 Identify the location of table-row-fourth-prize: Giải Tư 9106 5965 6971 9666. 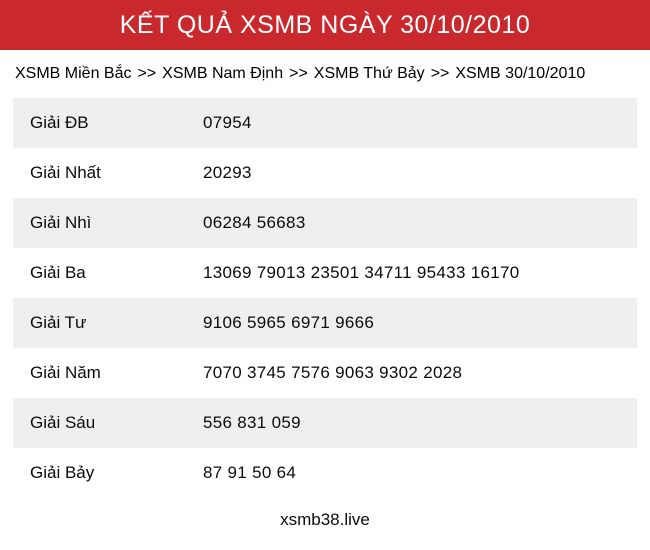
(325, 323).